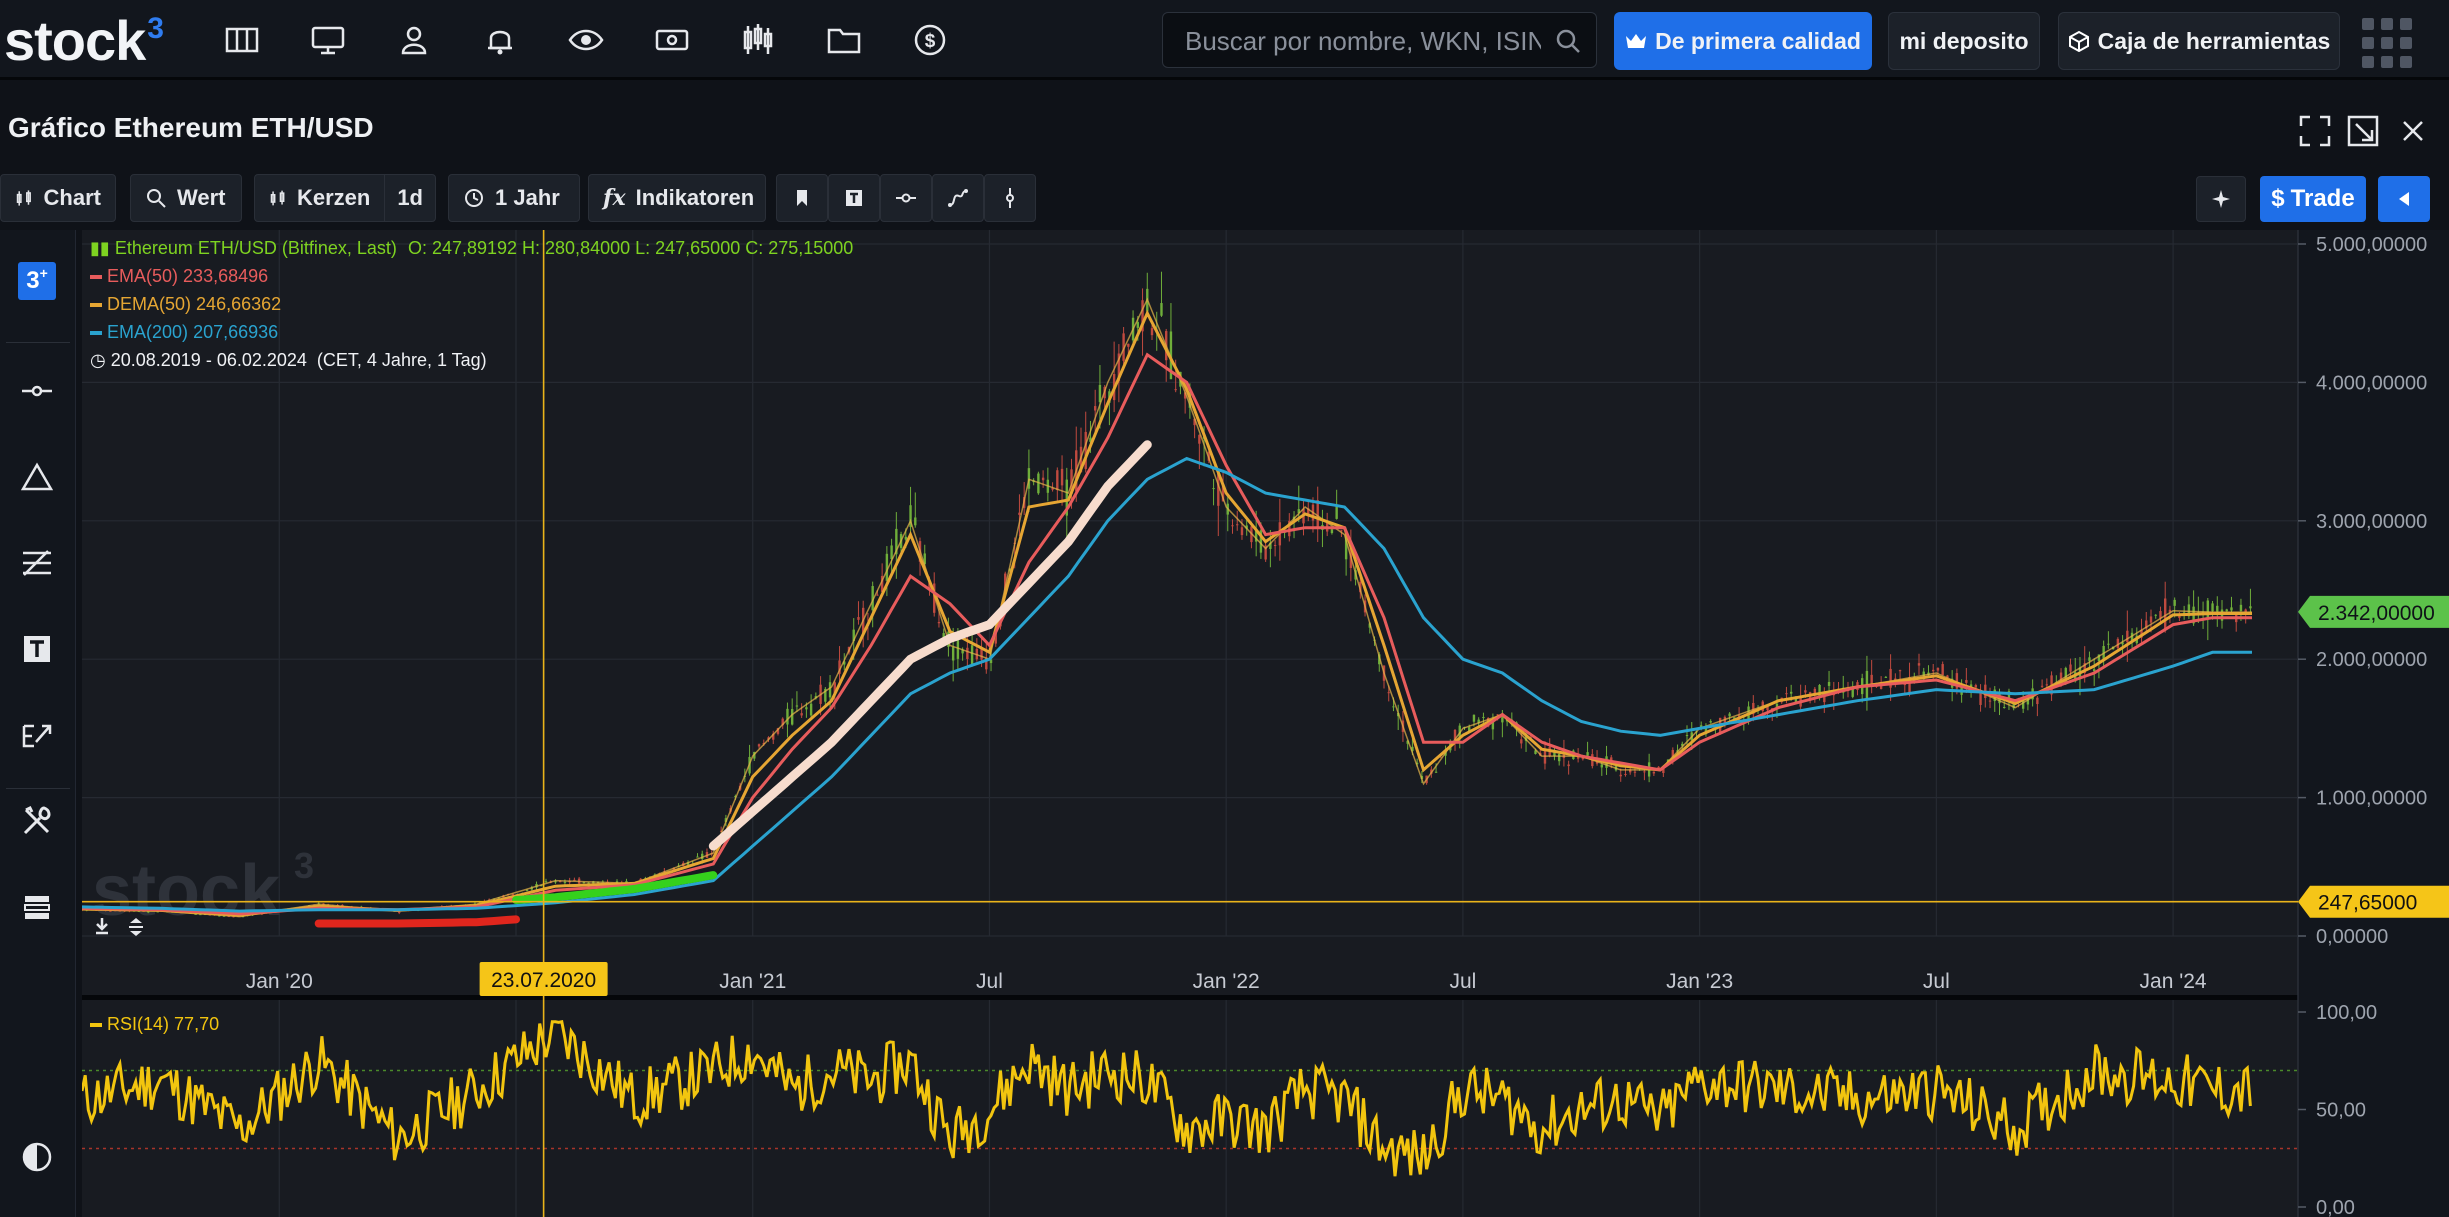 This screenshot has height=1217, width=2449. What do you see at coordinates (586, 40) in the screenshot?
I see `eye-icon` at bounding box center [586, 40].